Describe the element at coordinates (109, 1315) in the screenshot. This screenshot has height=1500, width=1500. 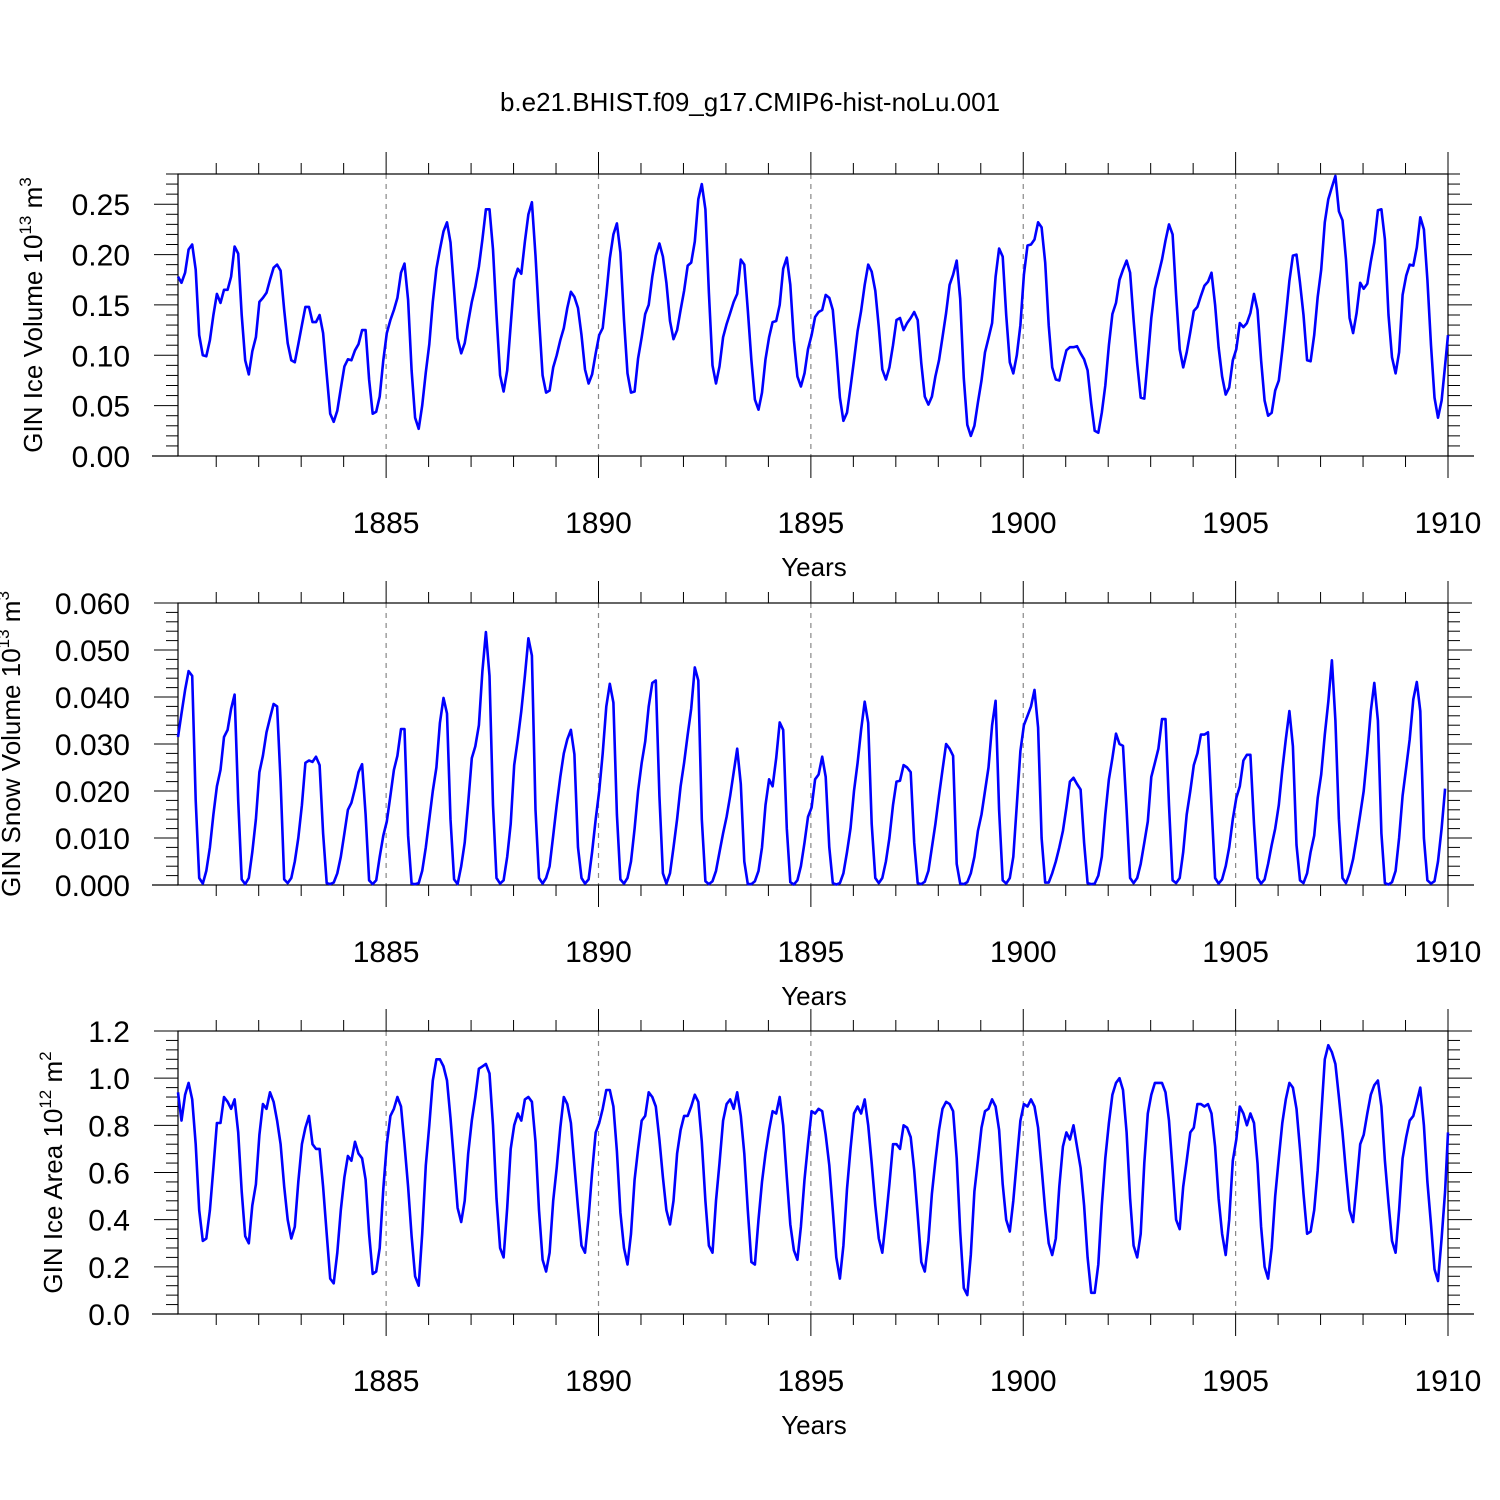
I see `y-tick-label: 0.0` at that location.